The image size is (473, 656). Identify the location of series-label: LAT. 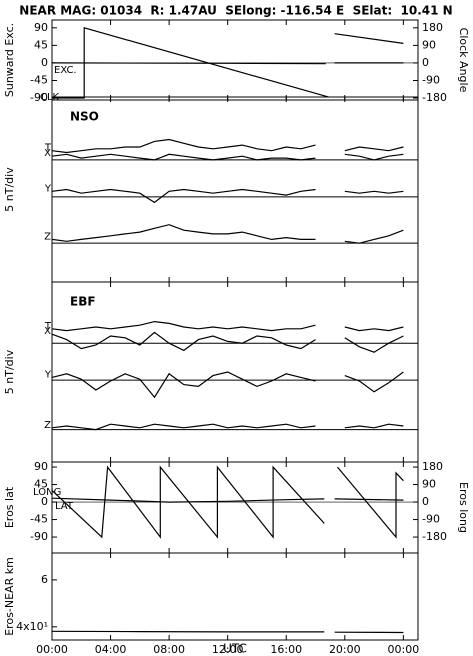
(64, 506).